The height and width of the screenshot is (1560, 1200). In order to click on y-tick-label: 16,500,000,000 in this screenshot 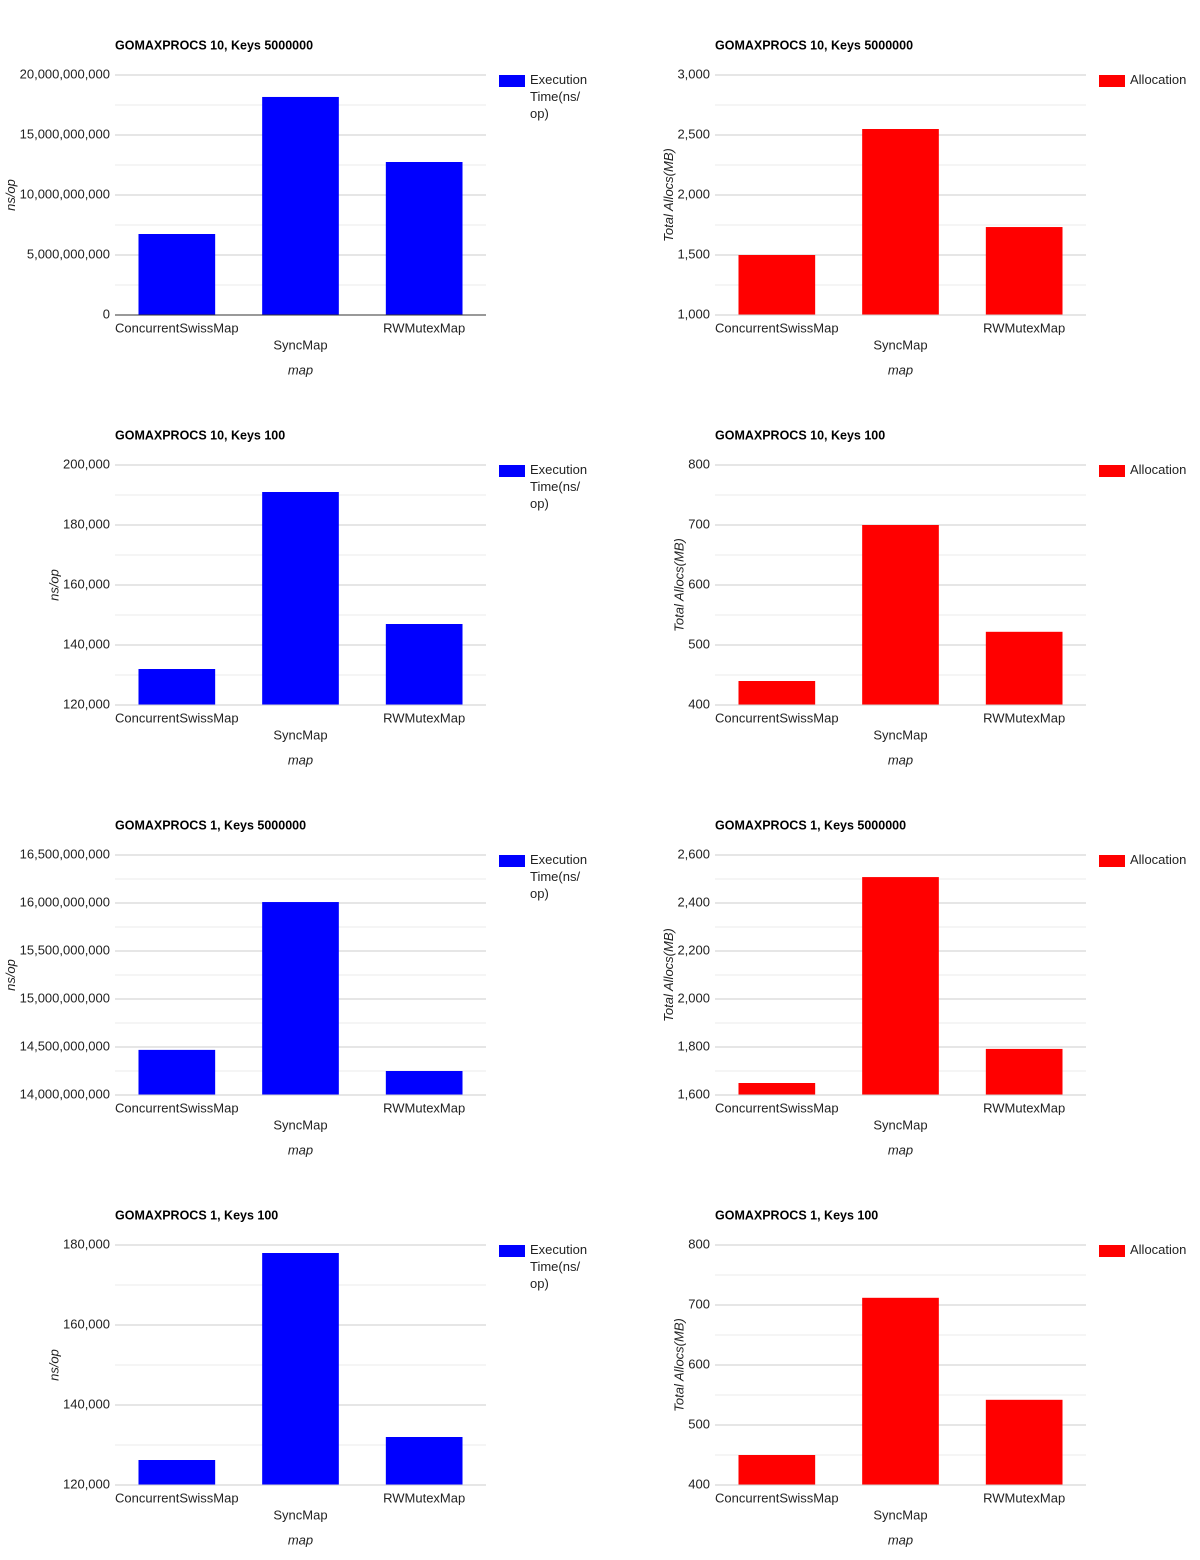, I will do `click(65, 853)`.